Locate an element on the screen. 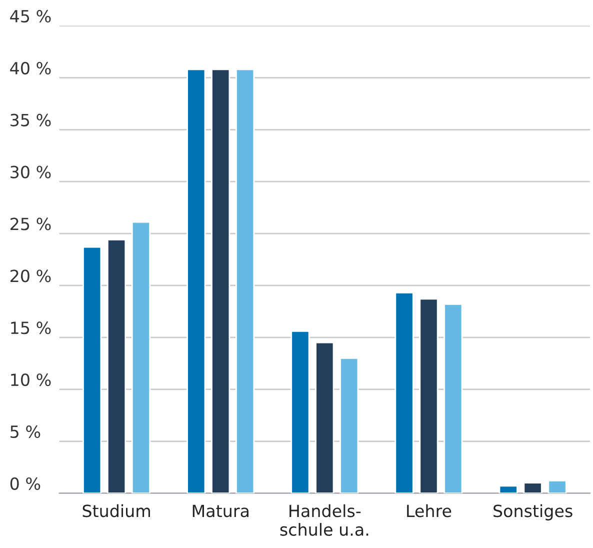 The height and width of the screenshot is (548, 593). y-tick-label: 10 % is located at coordinates (31, 379).